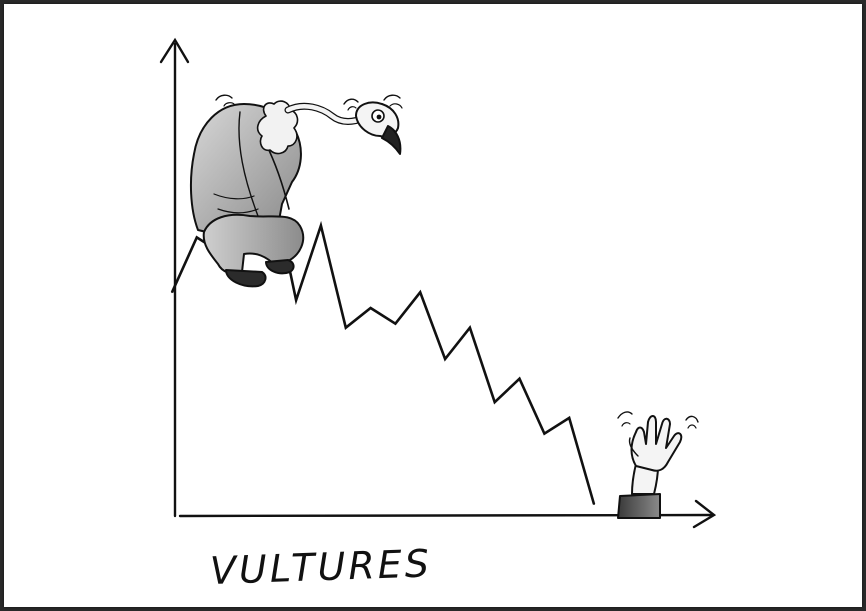 This screenshot has width=866, height=611. I want to click on drowning-hand, so click(658, 465).